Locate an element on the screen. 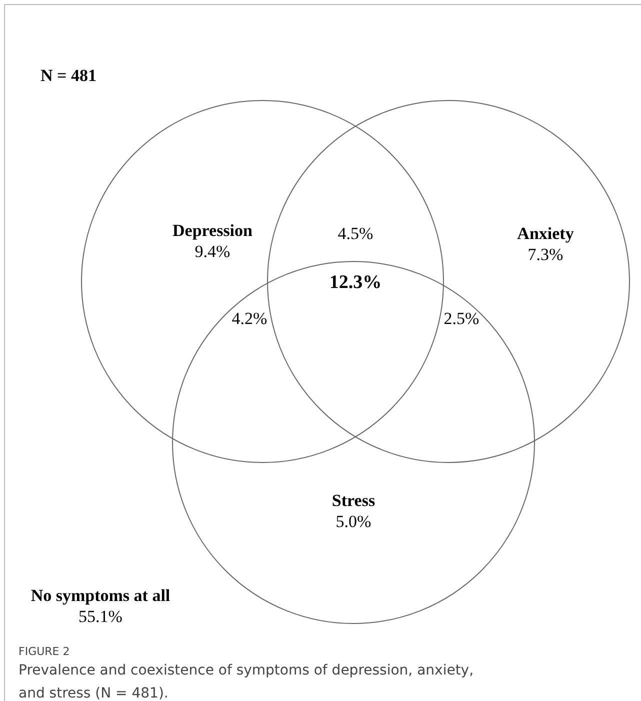 The image size is (641, 701). text: Prevalence and coexistence of symptoms of depression, anxiety, and stress (N = 481). is located at coordinates (246, 681).